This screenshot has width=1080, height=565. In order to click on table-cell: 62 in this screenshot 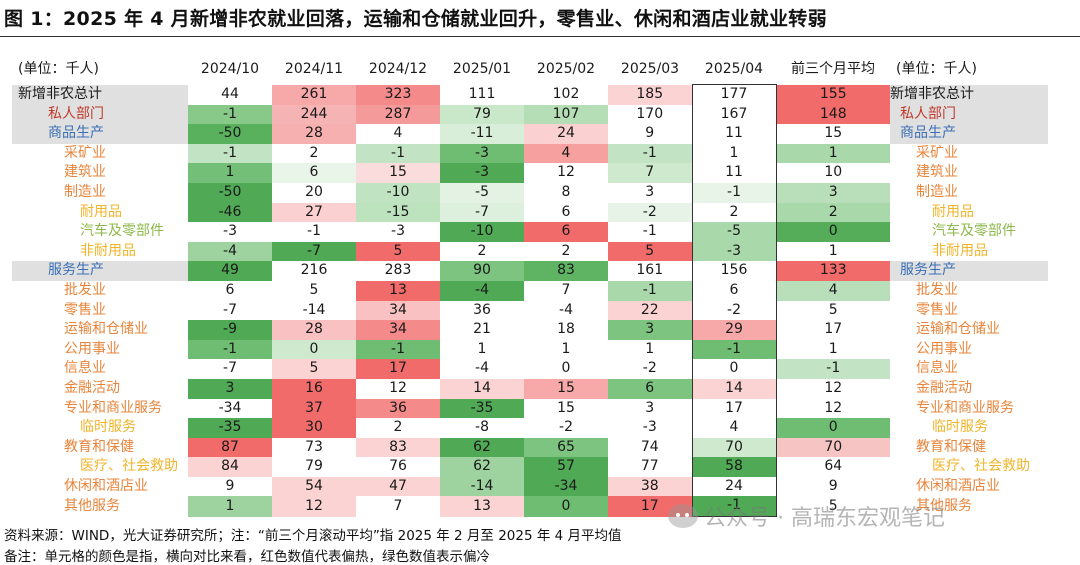, I will do `click(482, 467)`.